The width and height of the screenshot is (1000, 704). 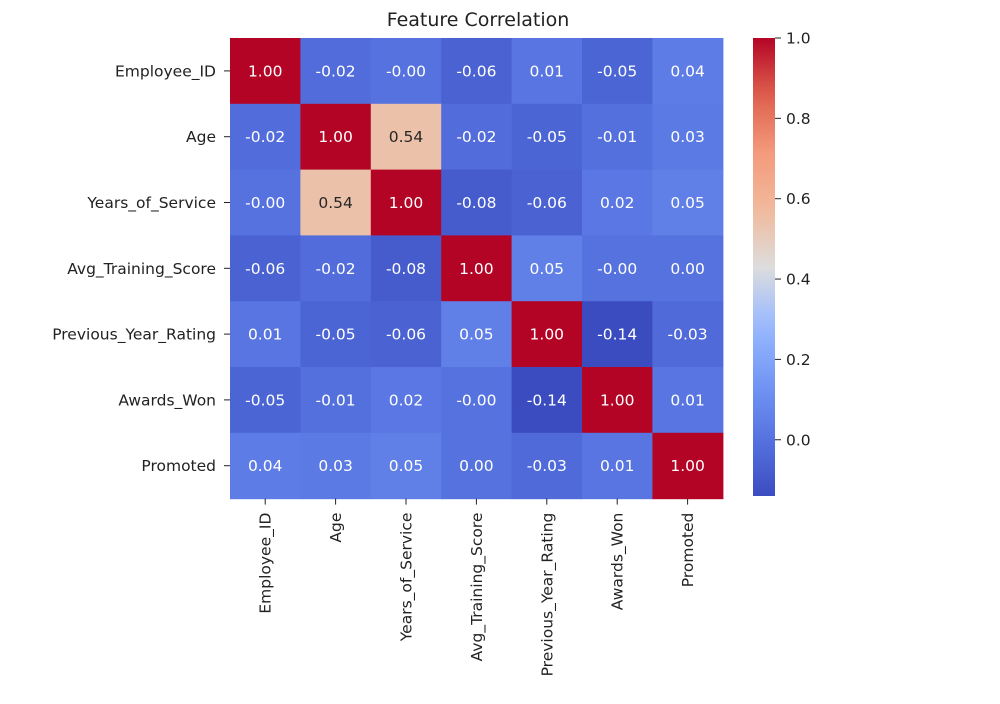 What do you see at coordinates (407, 578) in the screenshot?
I see `x-tick-label: Years_of_Service` at bounding box center [407, 578].